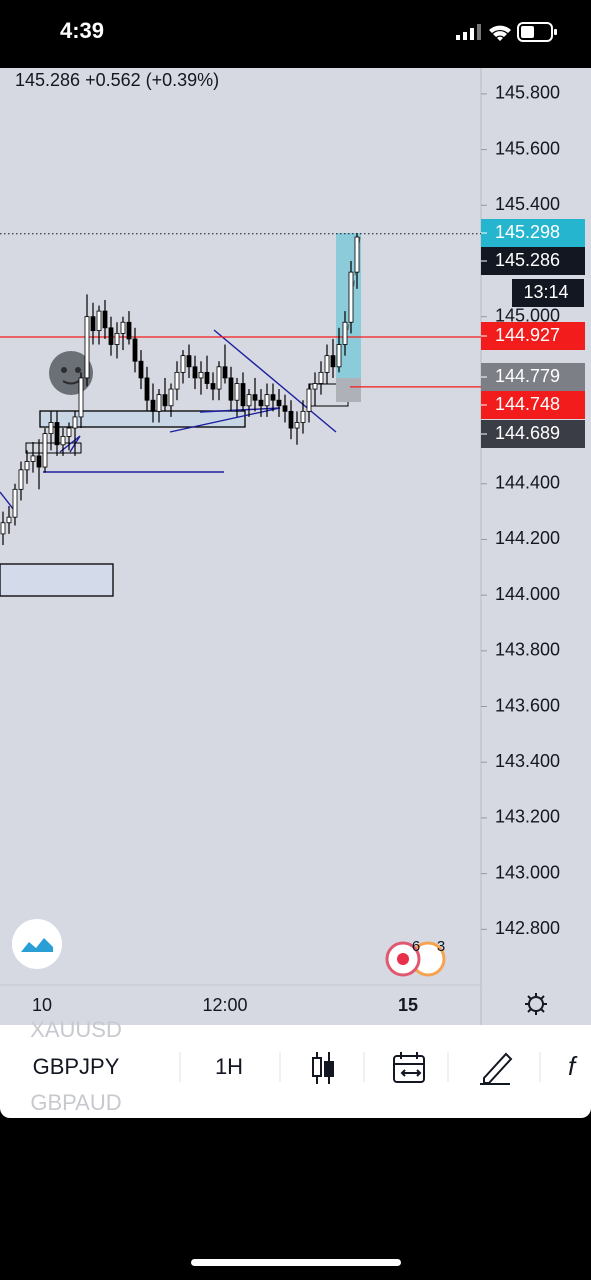 This screenshot has width=591, height=1280. What do you see at coordinates (527, 705) in the screenshot?
I see `price-label: 143.600` at bounding box center [527, 705].